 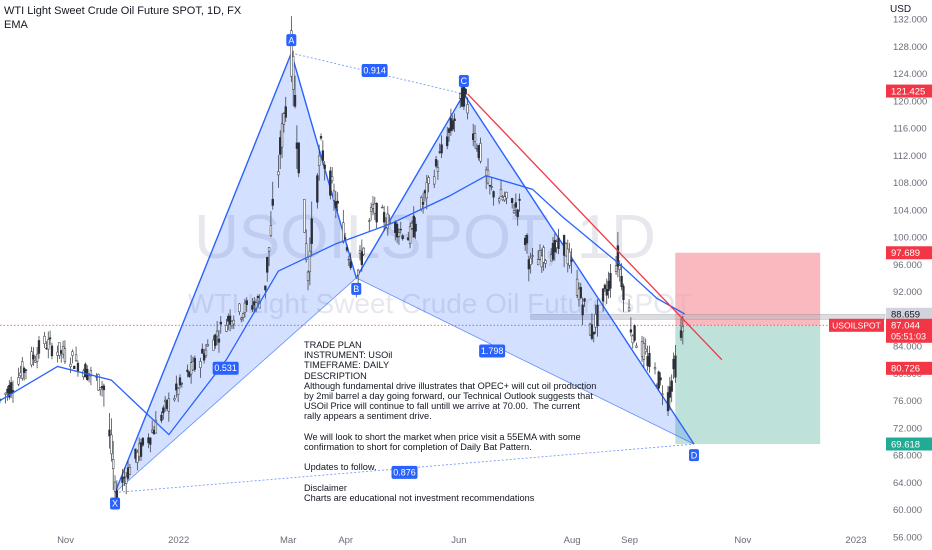 I want to click on x-tick-label: Apr, so click(x=345, y=540).